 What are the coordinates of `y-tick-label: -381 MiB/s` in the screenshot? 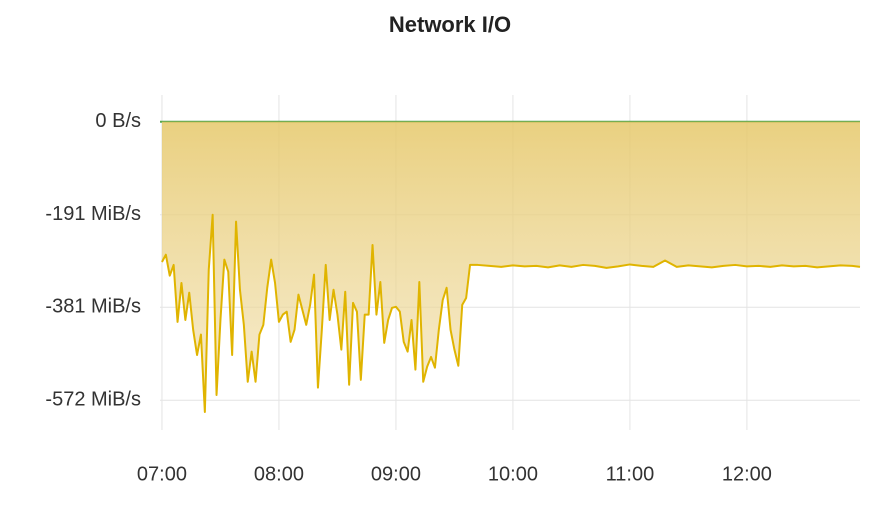 It's located at (93, 307).